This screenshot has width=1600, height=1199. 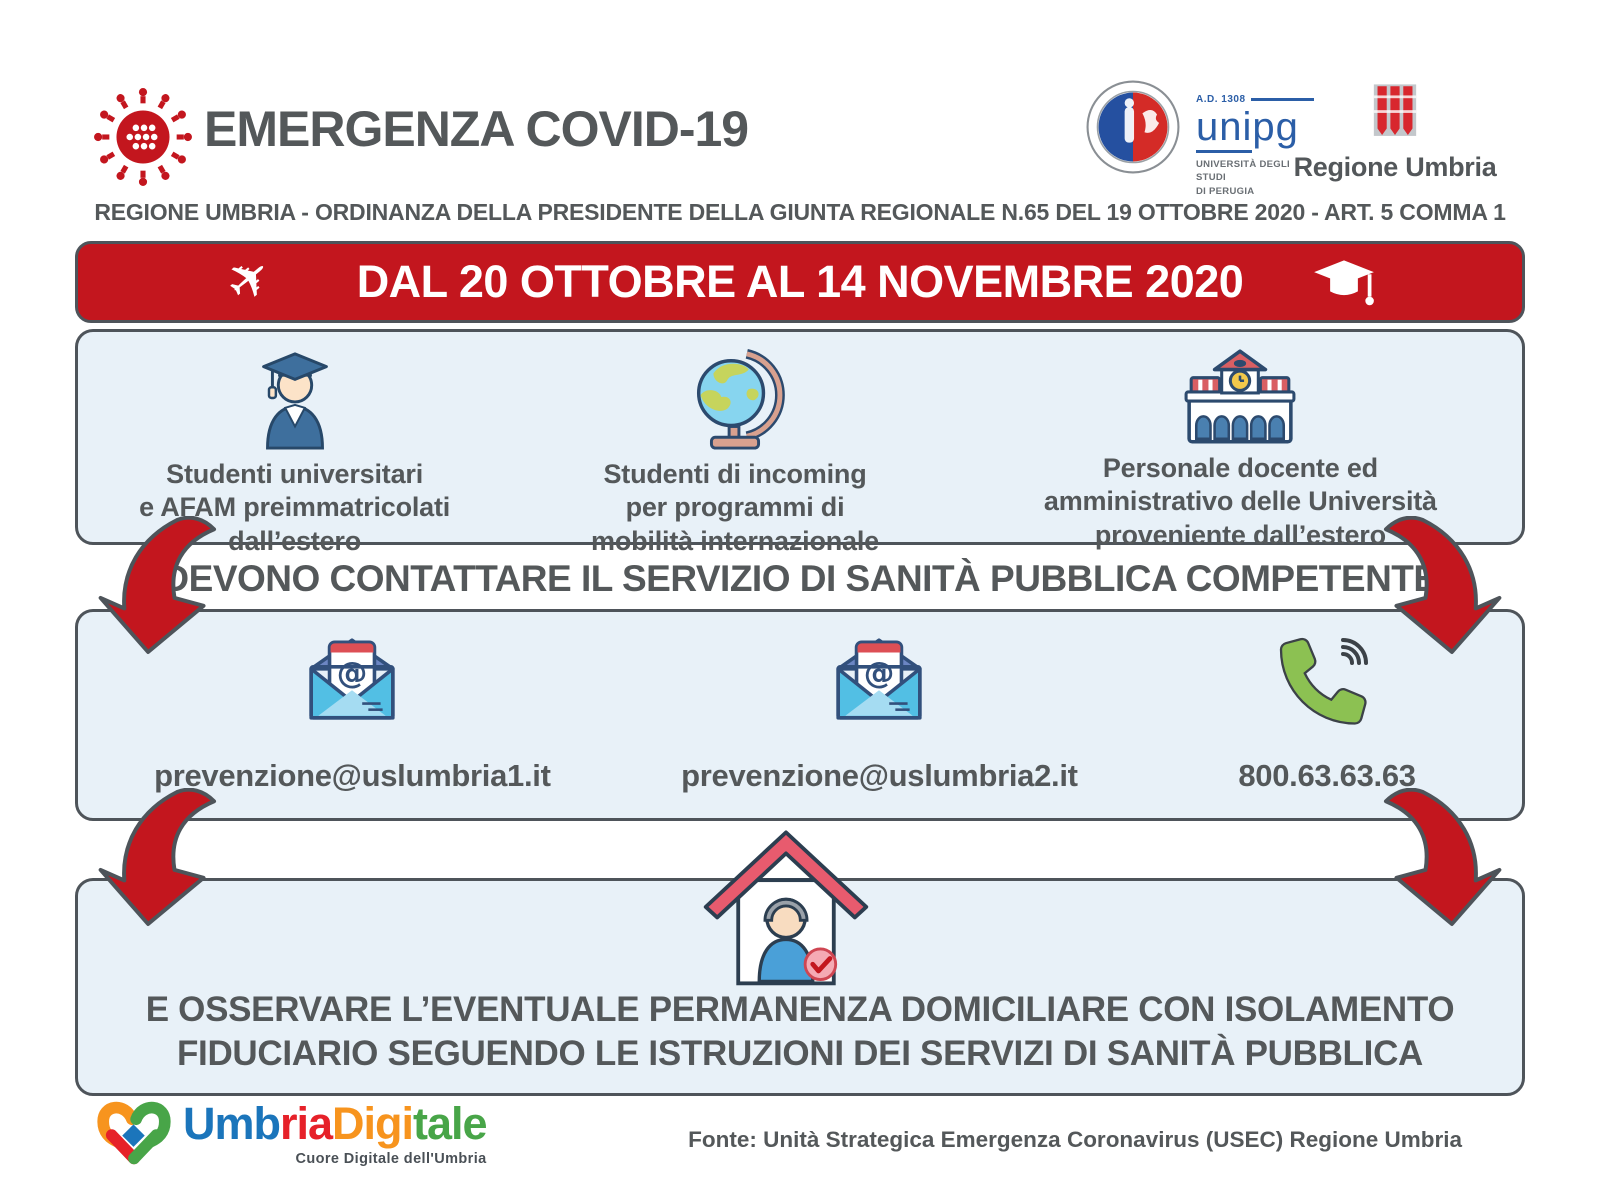 What do you see at coordinates (352, 775) in the screenshot?
I see `contact-email: prevenzione@uslumbria1.it` at bounding box center [352, 775].